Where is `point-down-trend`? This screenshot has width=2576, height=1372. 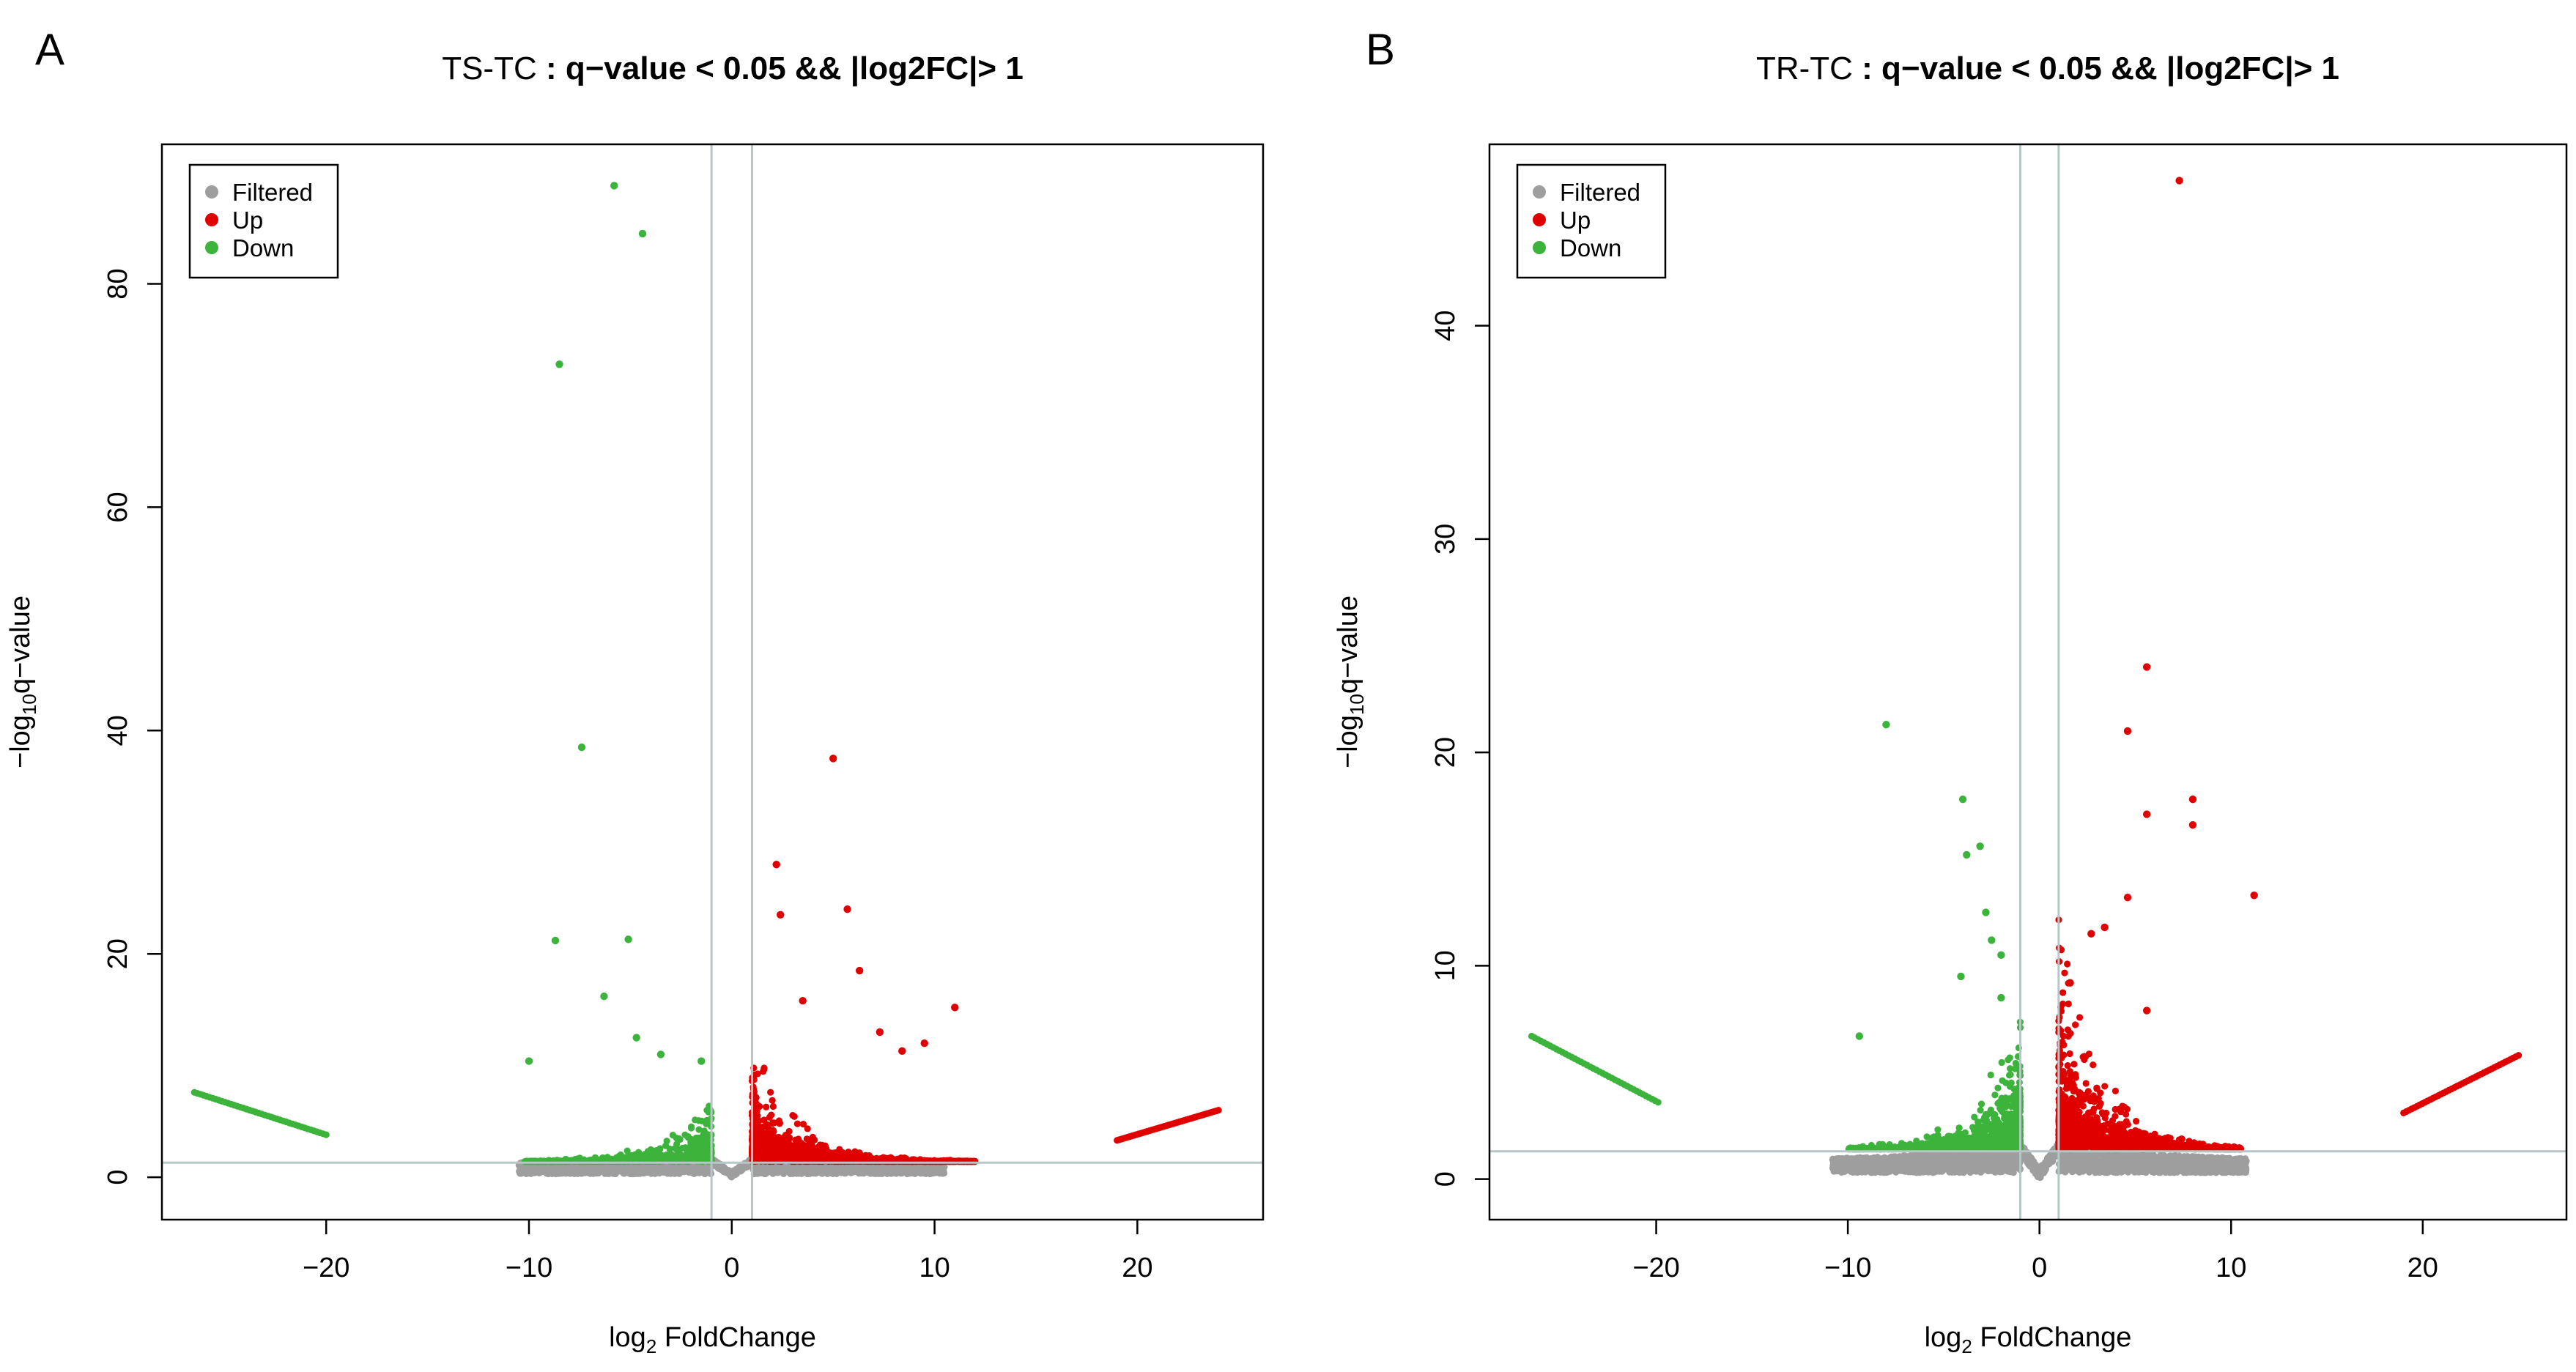 point-down-trend is located at coordinates (326, 1134).